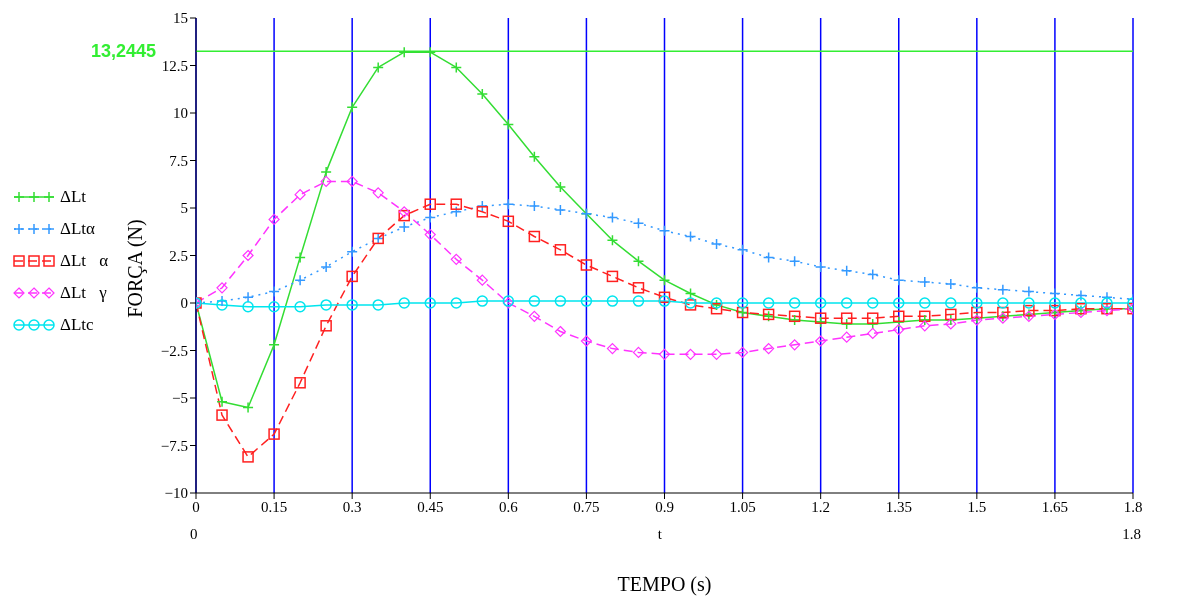 The height and width of the screenshot is (613, 1178). Describe the element at coordinates (178, 160) in the screenshot. I see `y-tick-label: 7.5` at that location.